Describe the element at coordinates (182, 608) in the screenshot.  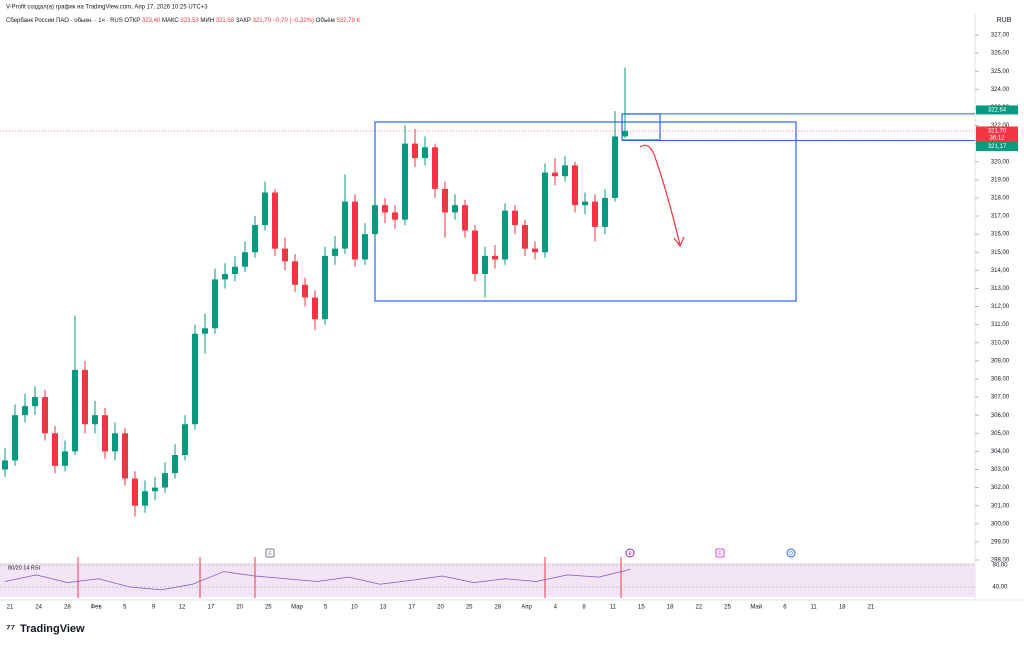
I see `x-tick-label: 12` at that location.